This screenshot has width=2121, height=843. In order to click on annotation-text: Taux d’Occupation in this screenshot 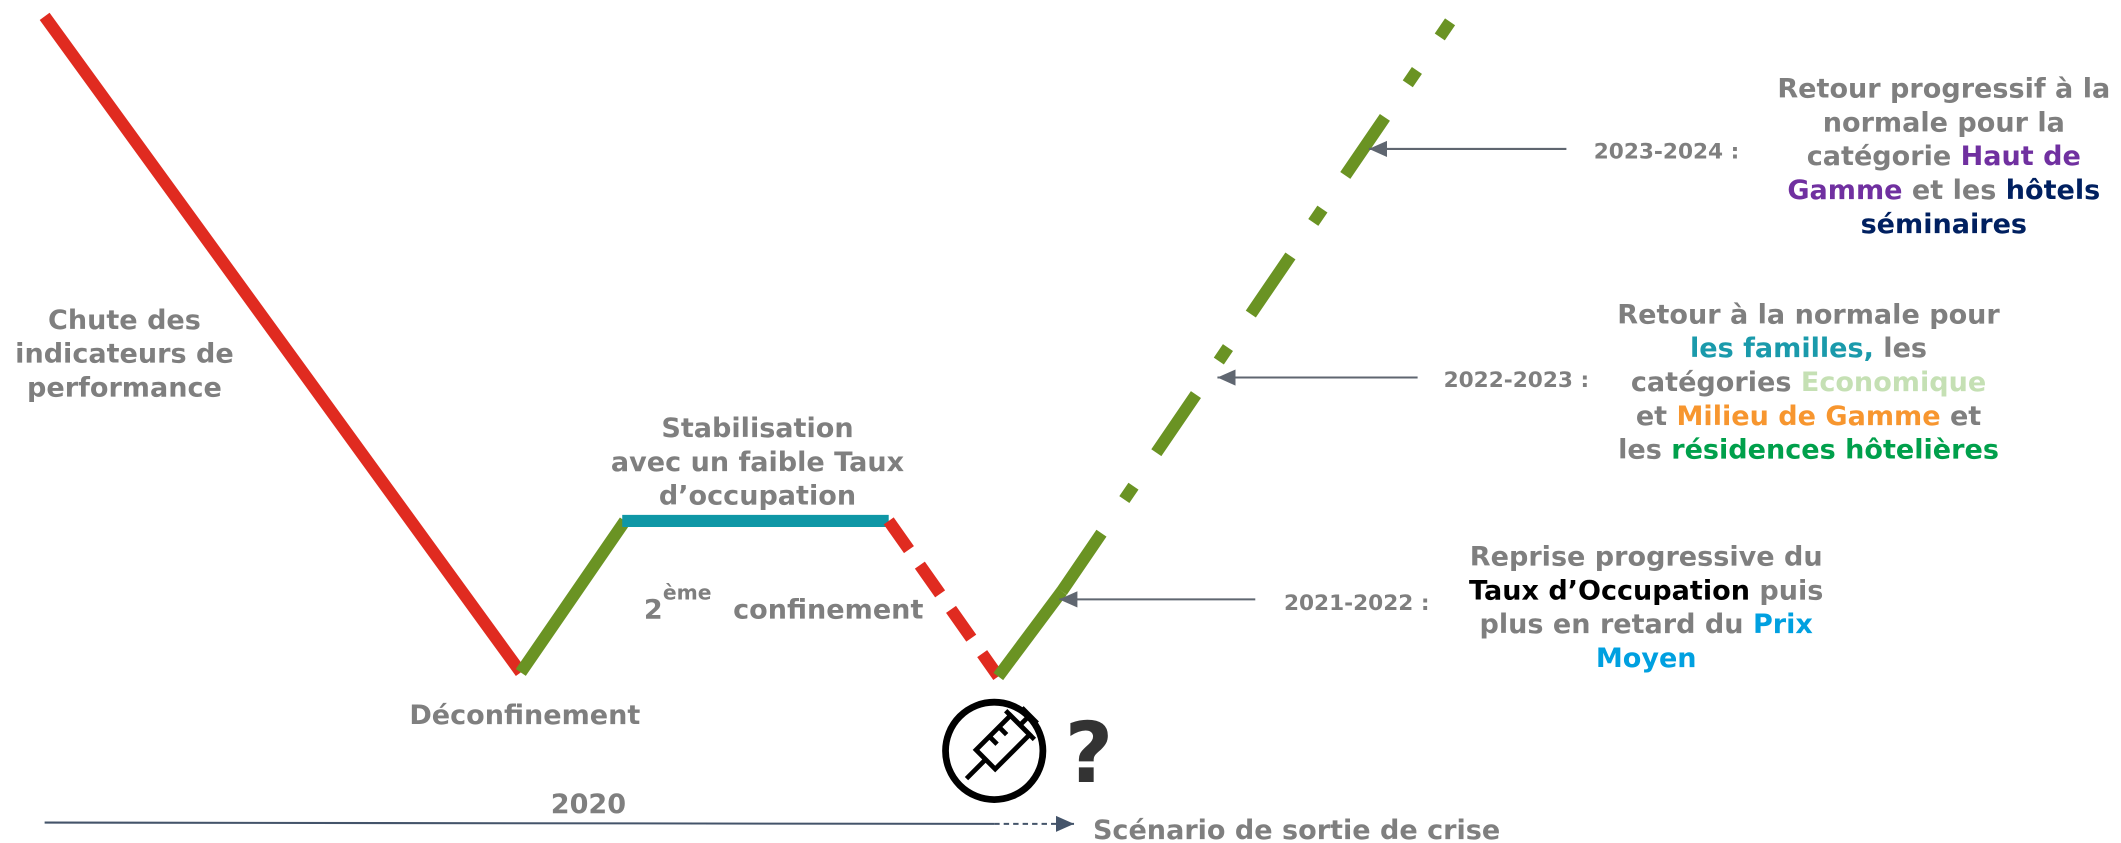, I will do `click(1609, 590)`.